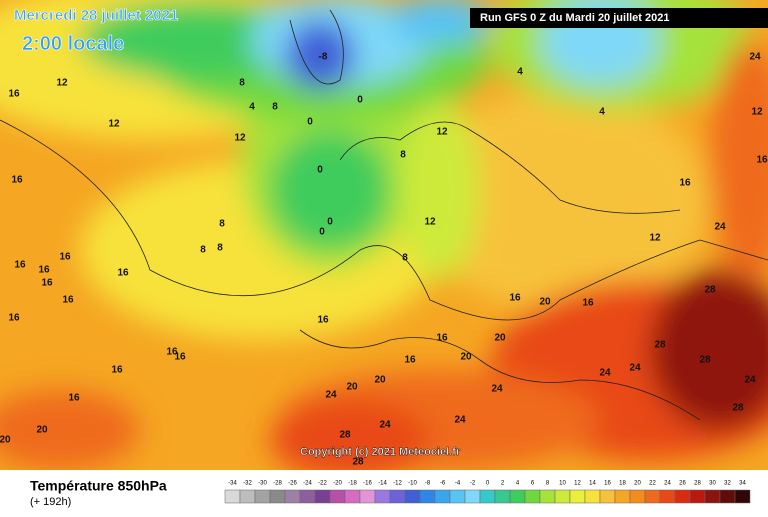 Image resolution: width=768 pixels, height=517 pixels. Describe the element at coordinates (367, 484) in the screenshot. I see `legend-label: -16` at that location.